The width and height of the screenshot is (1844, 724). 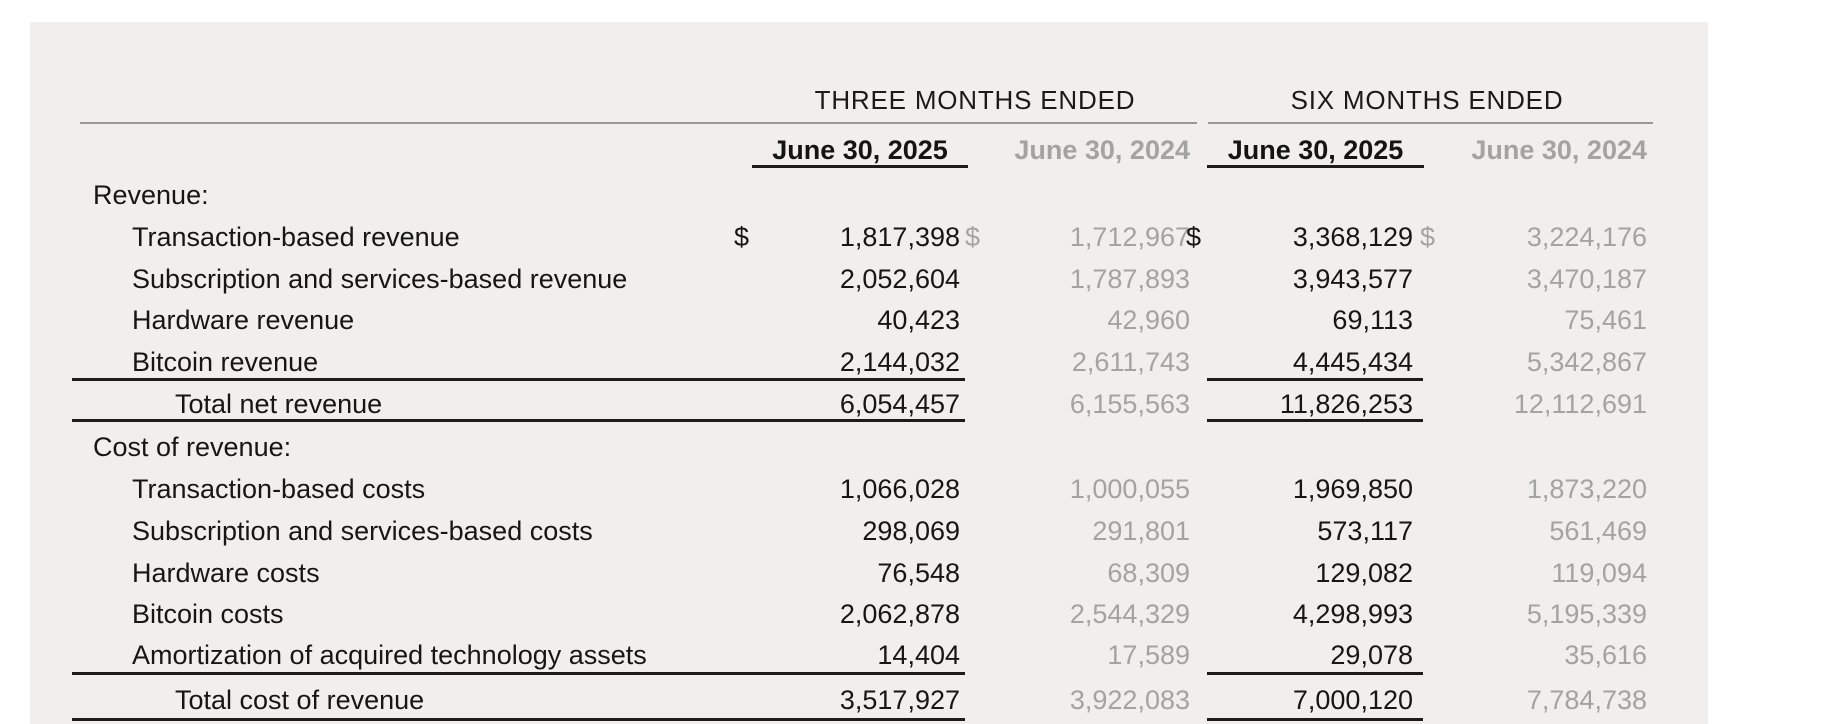 I want to click on row-label: Transaction-based costs, so click(x=279, y=489).